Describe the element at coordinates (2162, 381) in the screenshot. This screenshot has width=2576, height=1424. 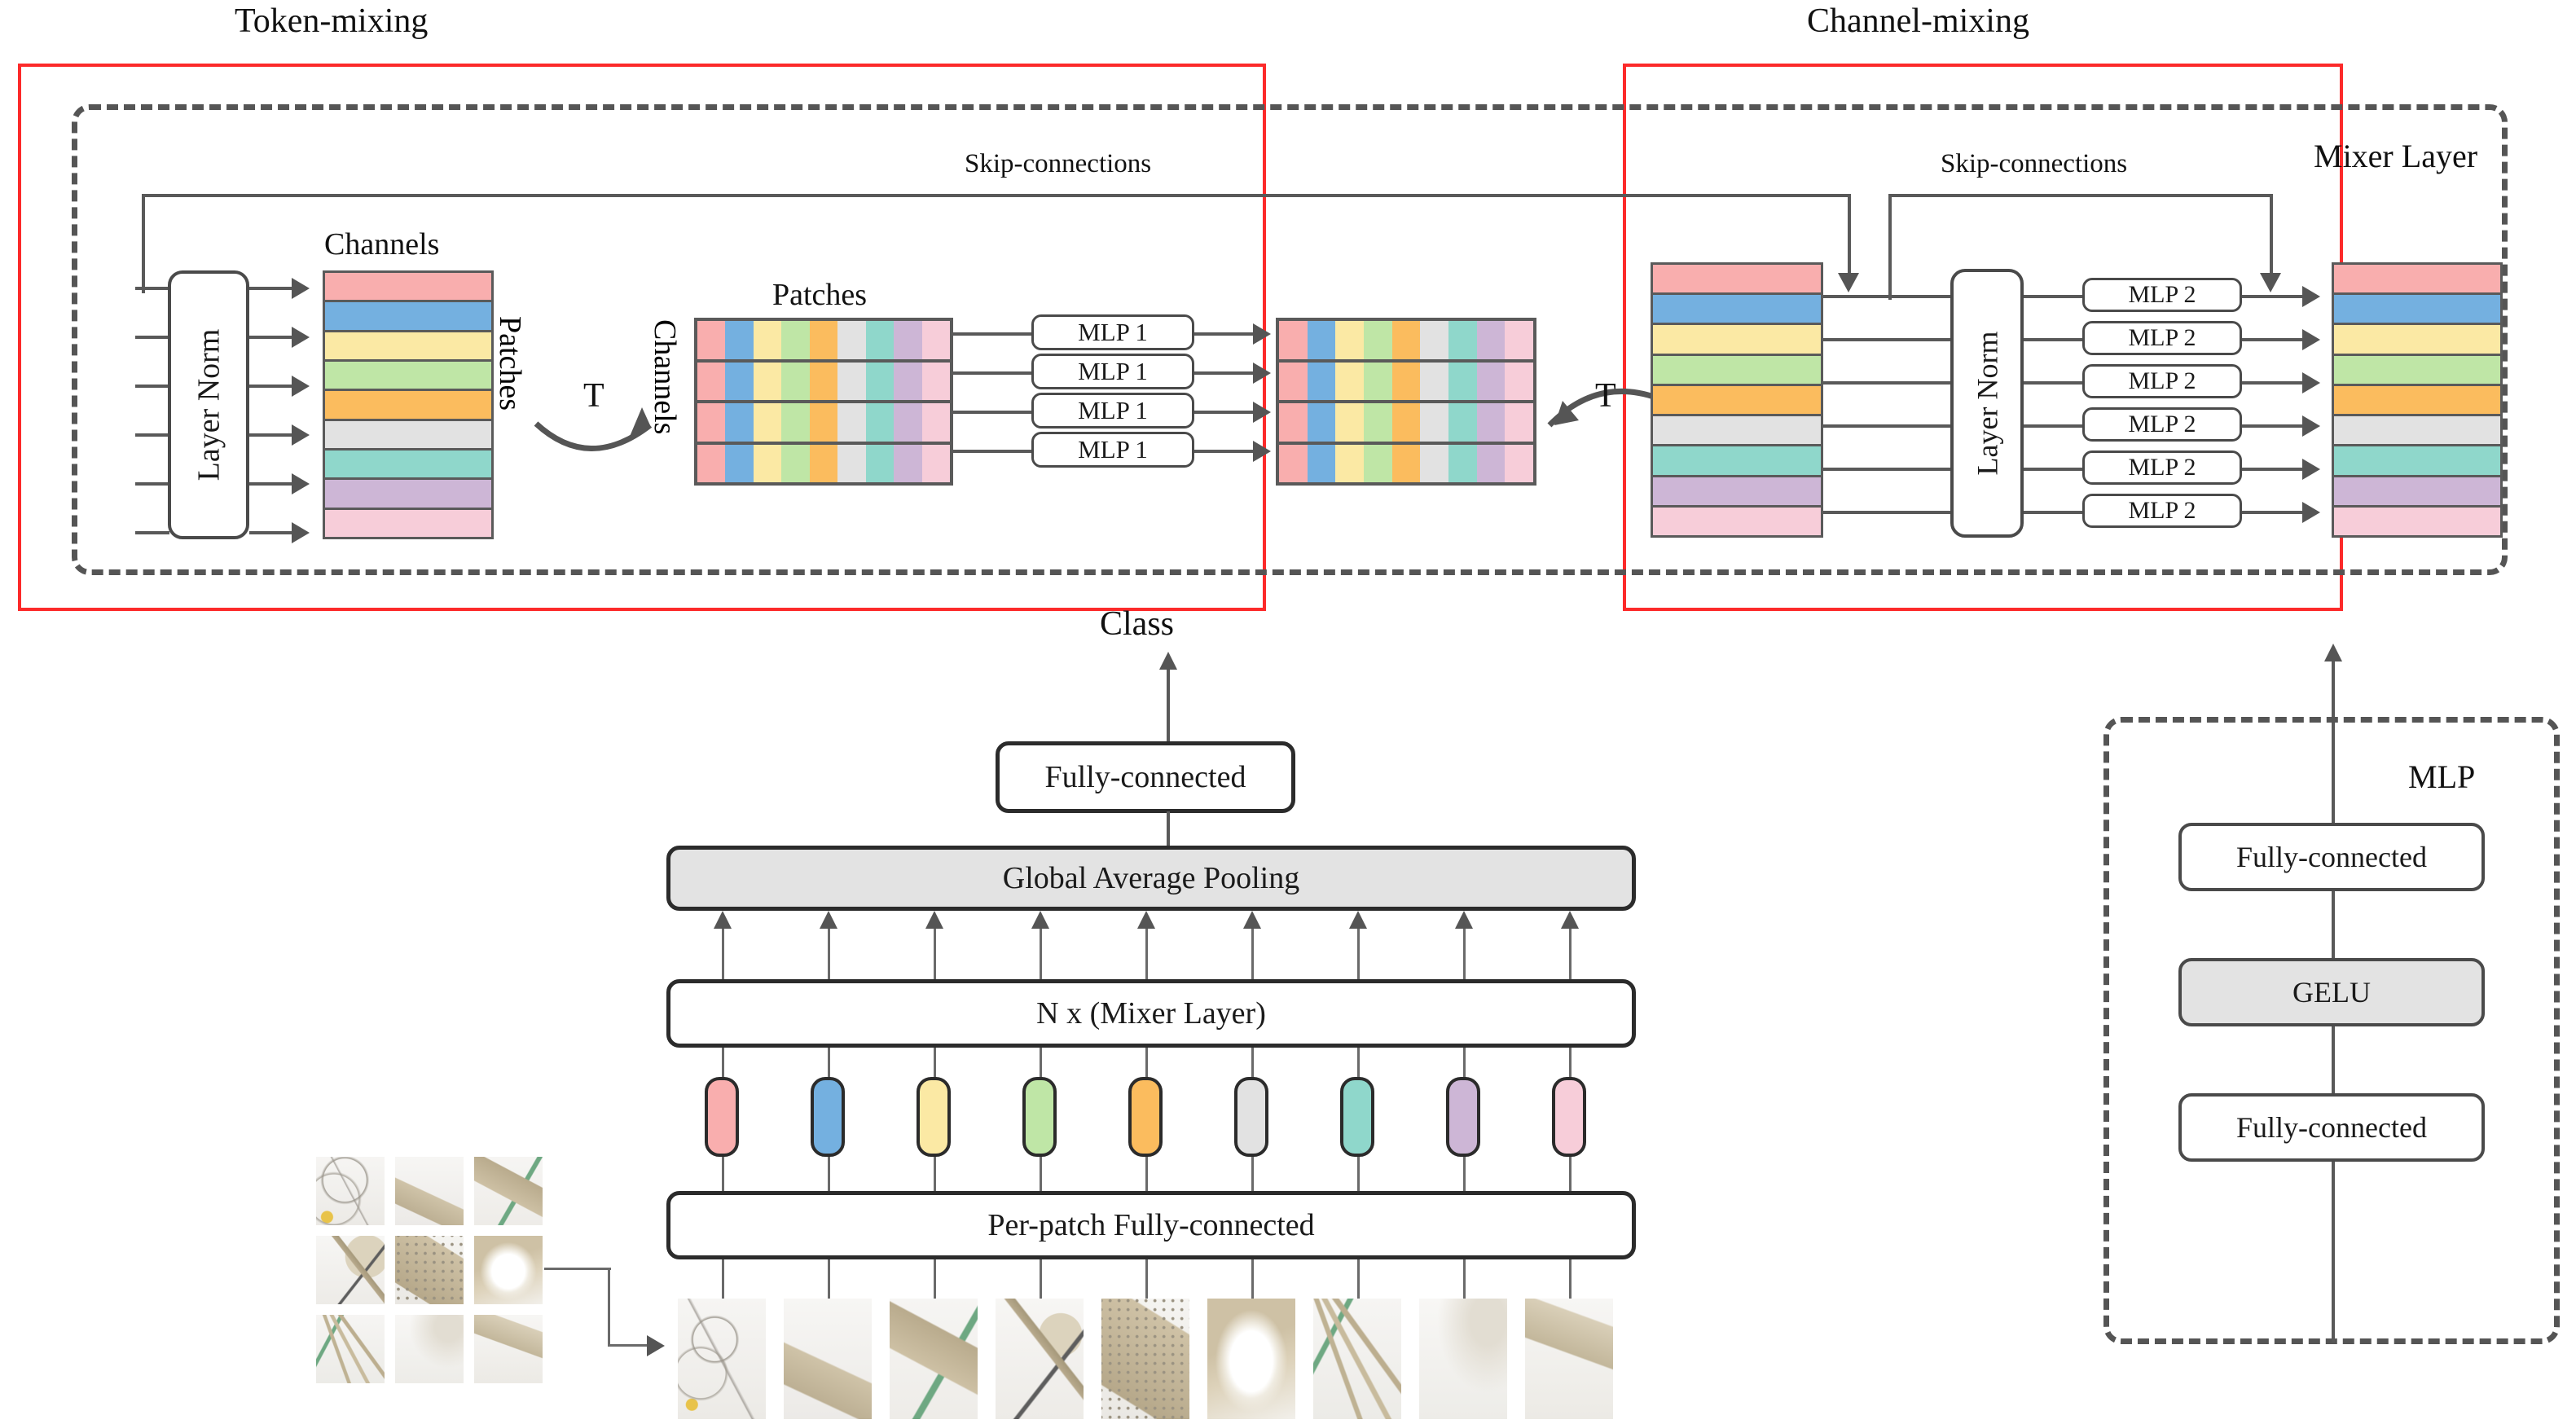
I see `mlp2-box-2: MLP 2` at that location.